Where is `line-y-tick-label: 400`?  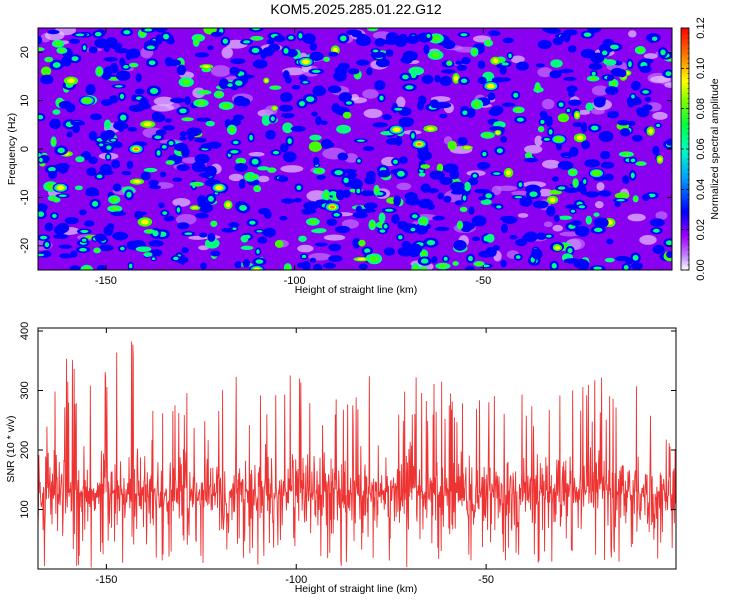 line-y-tick-label: 400 is located at coordinates (25, 331).